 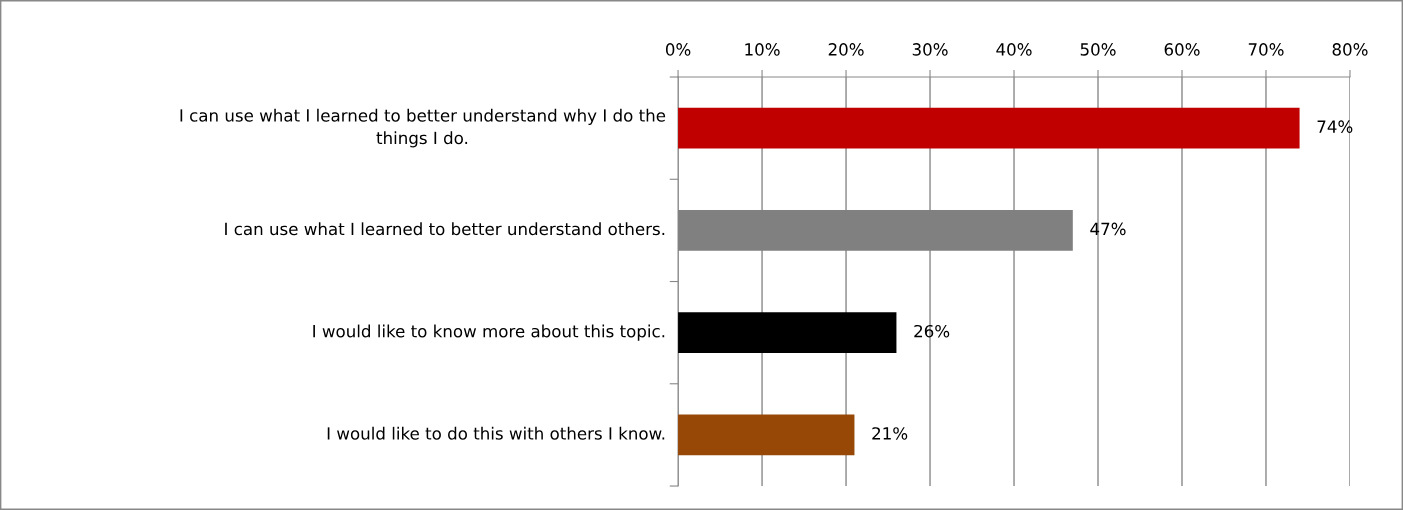 I want to click on data-label: 47%, so click(x=1108, y=229).